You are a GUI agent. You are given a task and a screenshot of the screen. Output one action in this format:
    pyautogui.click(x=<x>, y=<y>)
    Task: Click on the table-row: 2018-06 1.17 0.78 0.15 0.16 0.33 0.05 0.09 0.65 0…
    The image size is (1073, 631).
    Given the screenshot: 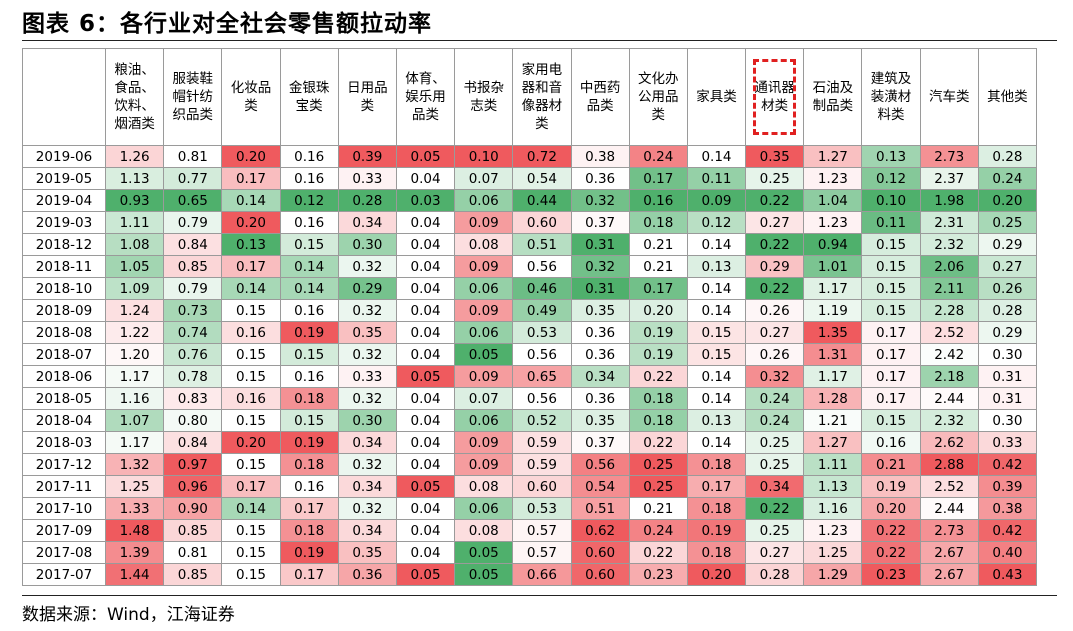 What is the action you would take?
    pyautogui.click(x=530, y=376)
    